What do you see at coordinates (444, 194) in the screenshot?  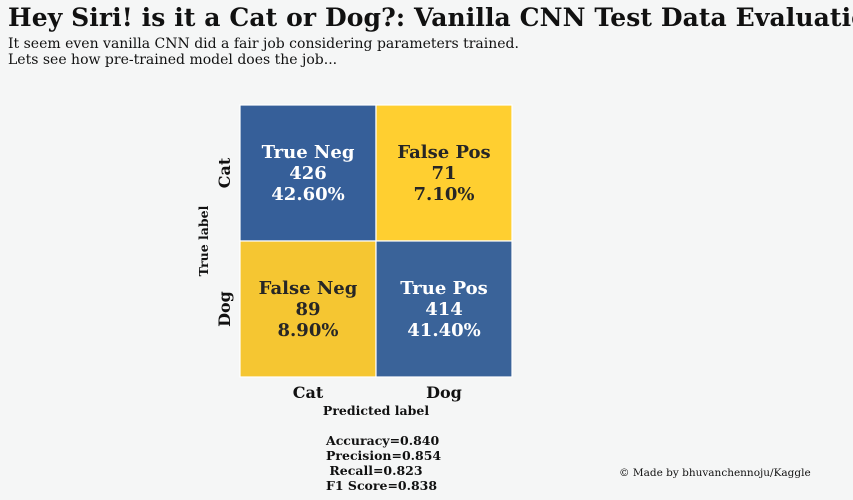 I see `cell-percent-0-1: 7.10%` at bounding box center [444, 194].